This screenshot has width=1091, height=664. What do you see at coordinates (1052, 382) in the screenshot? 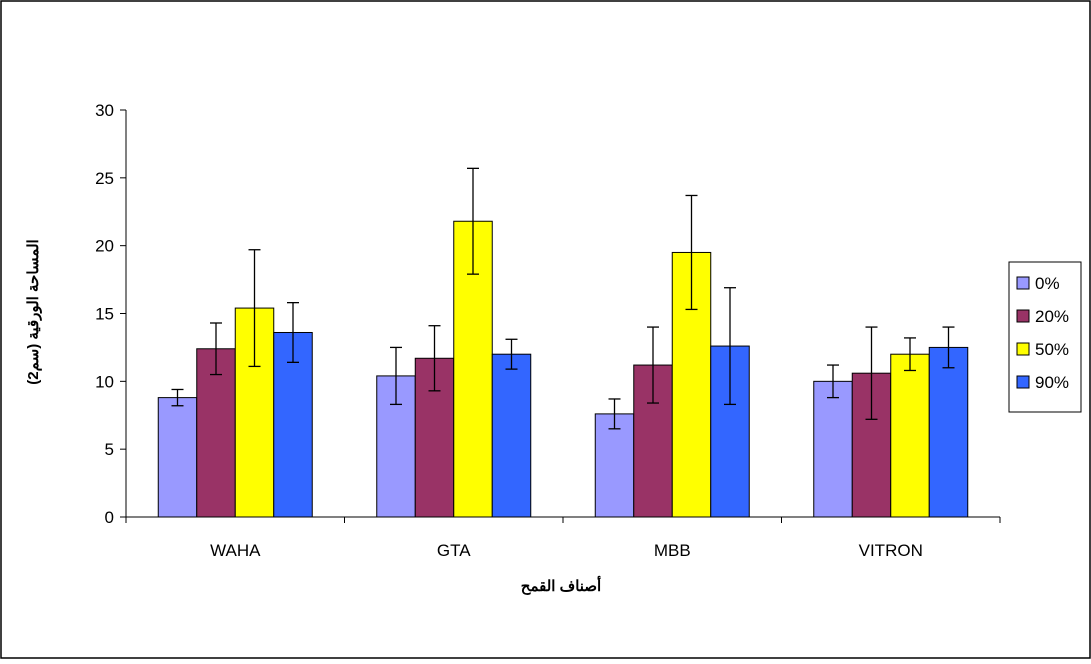
I see `legend-label: 90%` at bounding box center [1052, 382].